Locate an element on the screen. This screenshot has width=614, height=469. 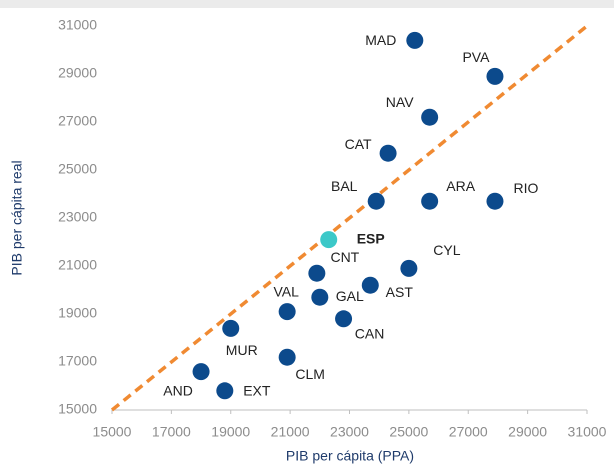
point-label: MUR is located at coordinates (242, 350).